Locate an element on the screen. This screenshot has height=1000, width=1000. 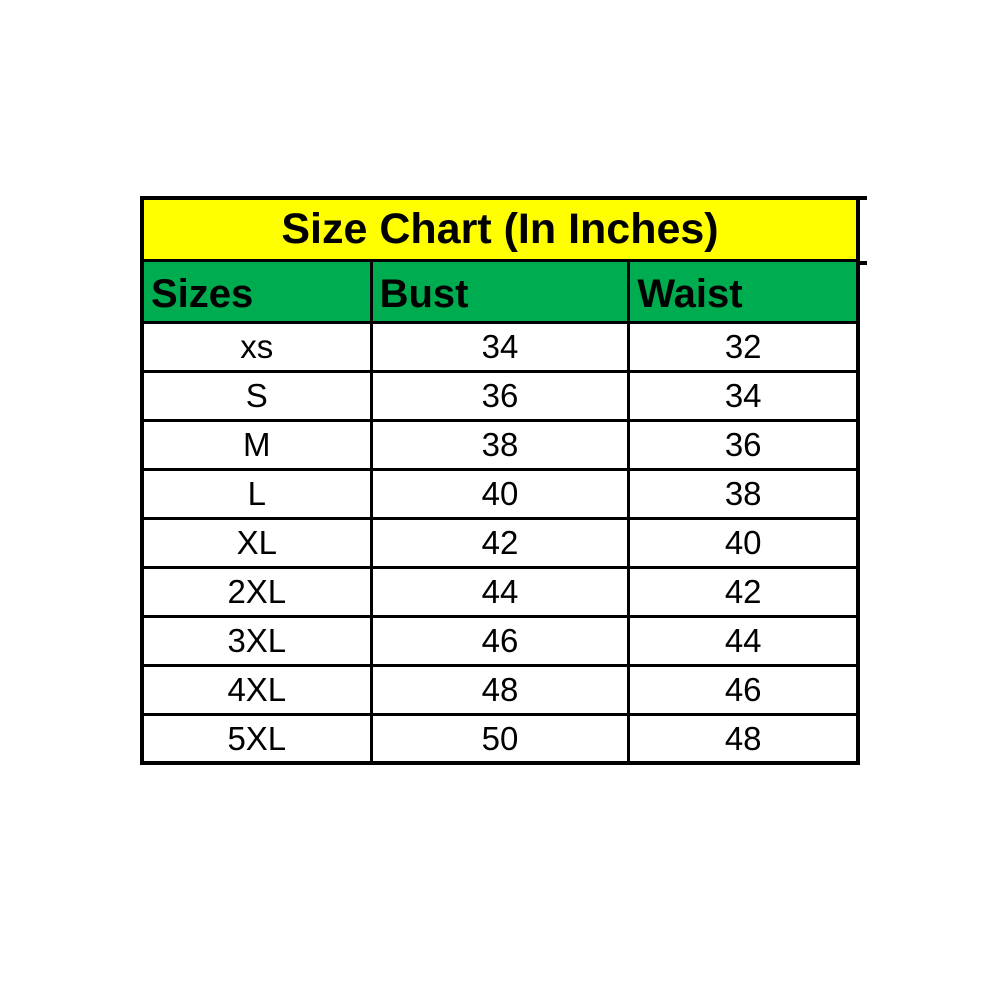
bust-cell: 34 is located at coordinates (500, 346).